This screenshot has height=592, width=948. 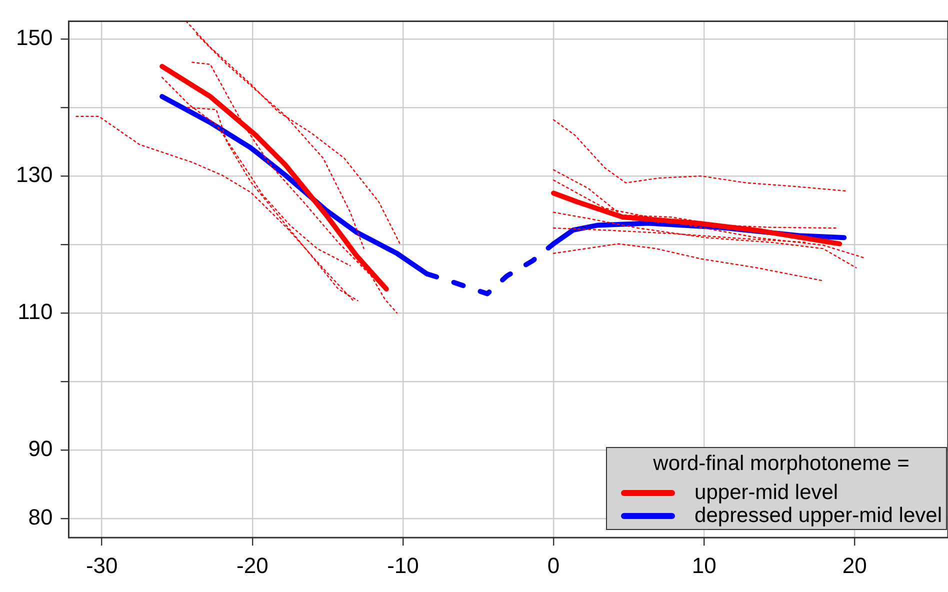 What do you see at coordinates (252, 565) in the screenshot?
I see `x-tick-label: -20` at bounding box center [252, 565].